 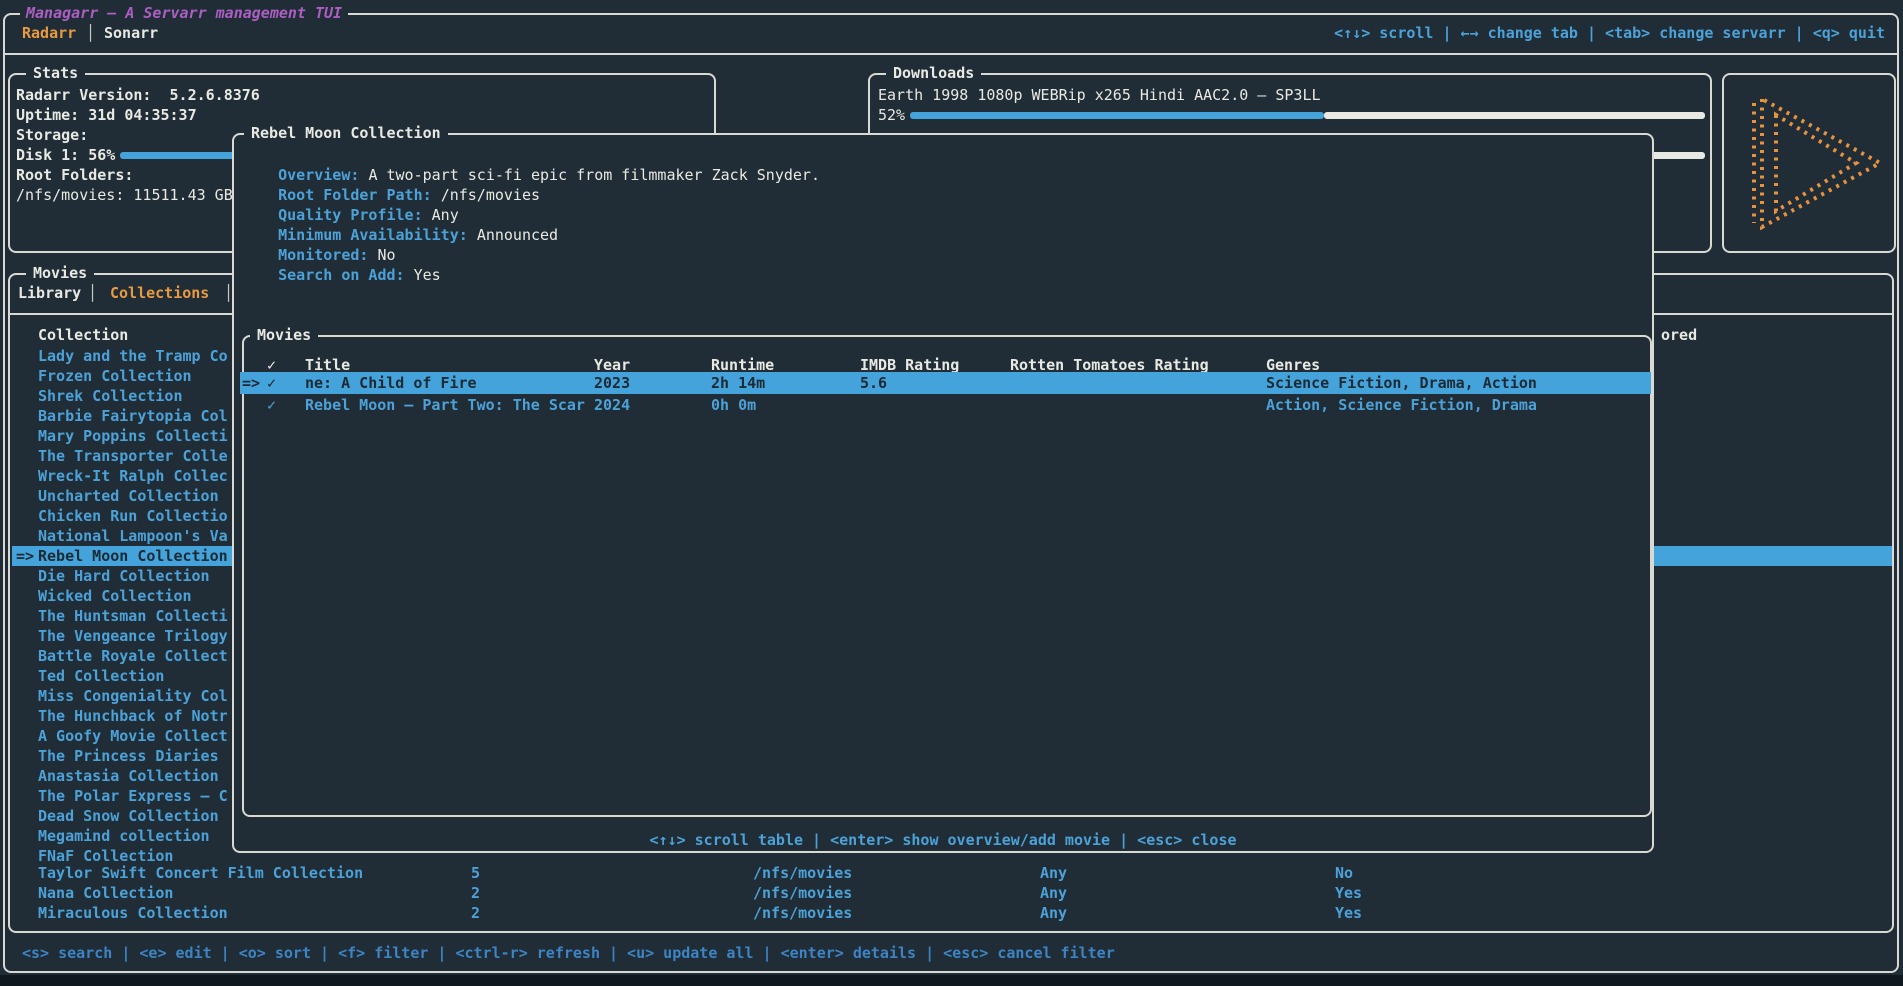 What do you see at coordinates (350, 215) in the screenshot?
I see `quality-profile-label: Quality Profile:` at bounding box center [350, 215].